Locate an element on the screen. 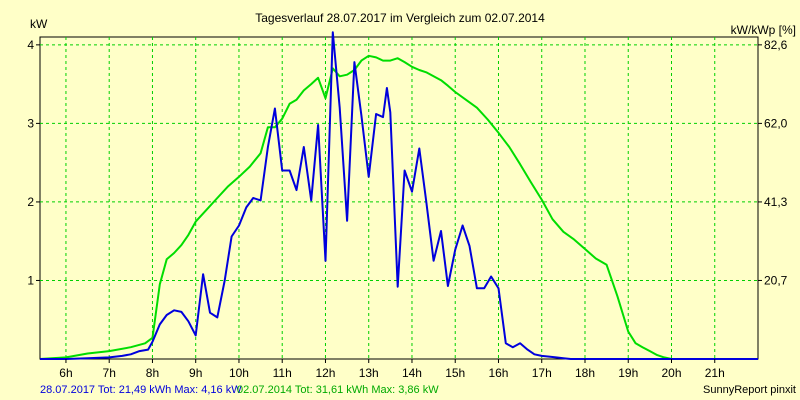  x-tick-label: 6h is located at coordinates (65, 373).